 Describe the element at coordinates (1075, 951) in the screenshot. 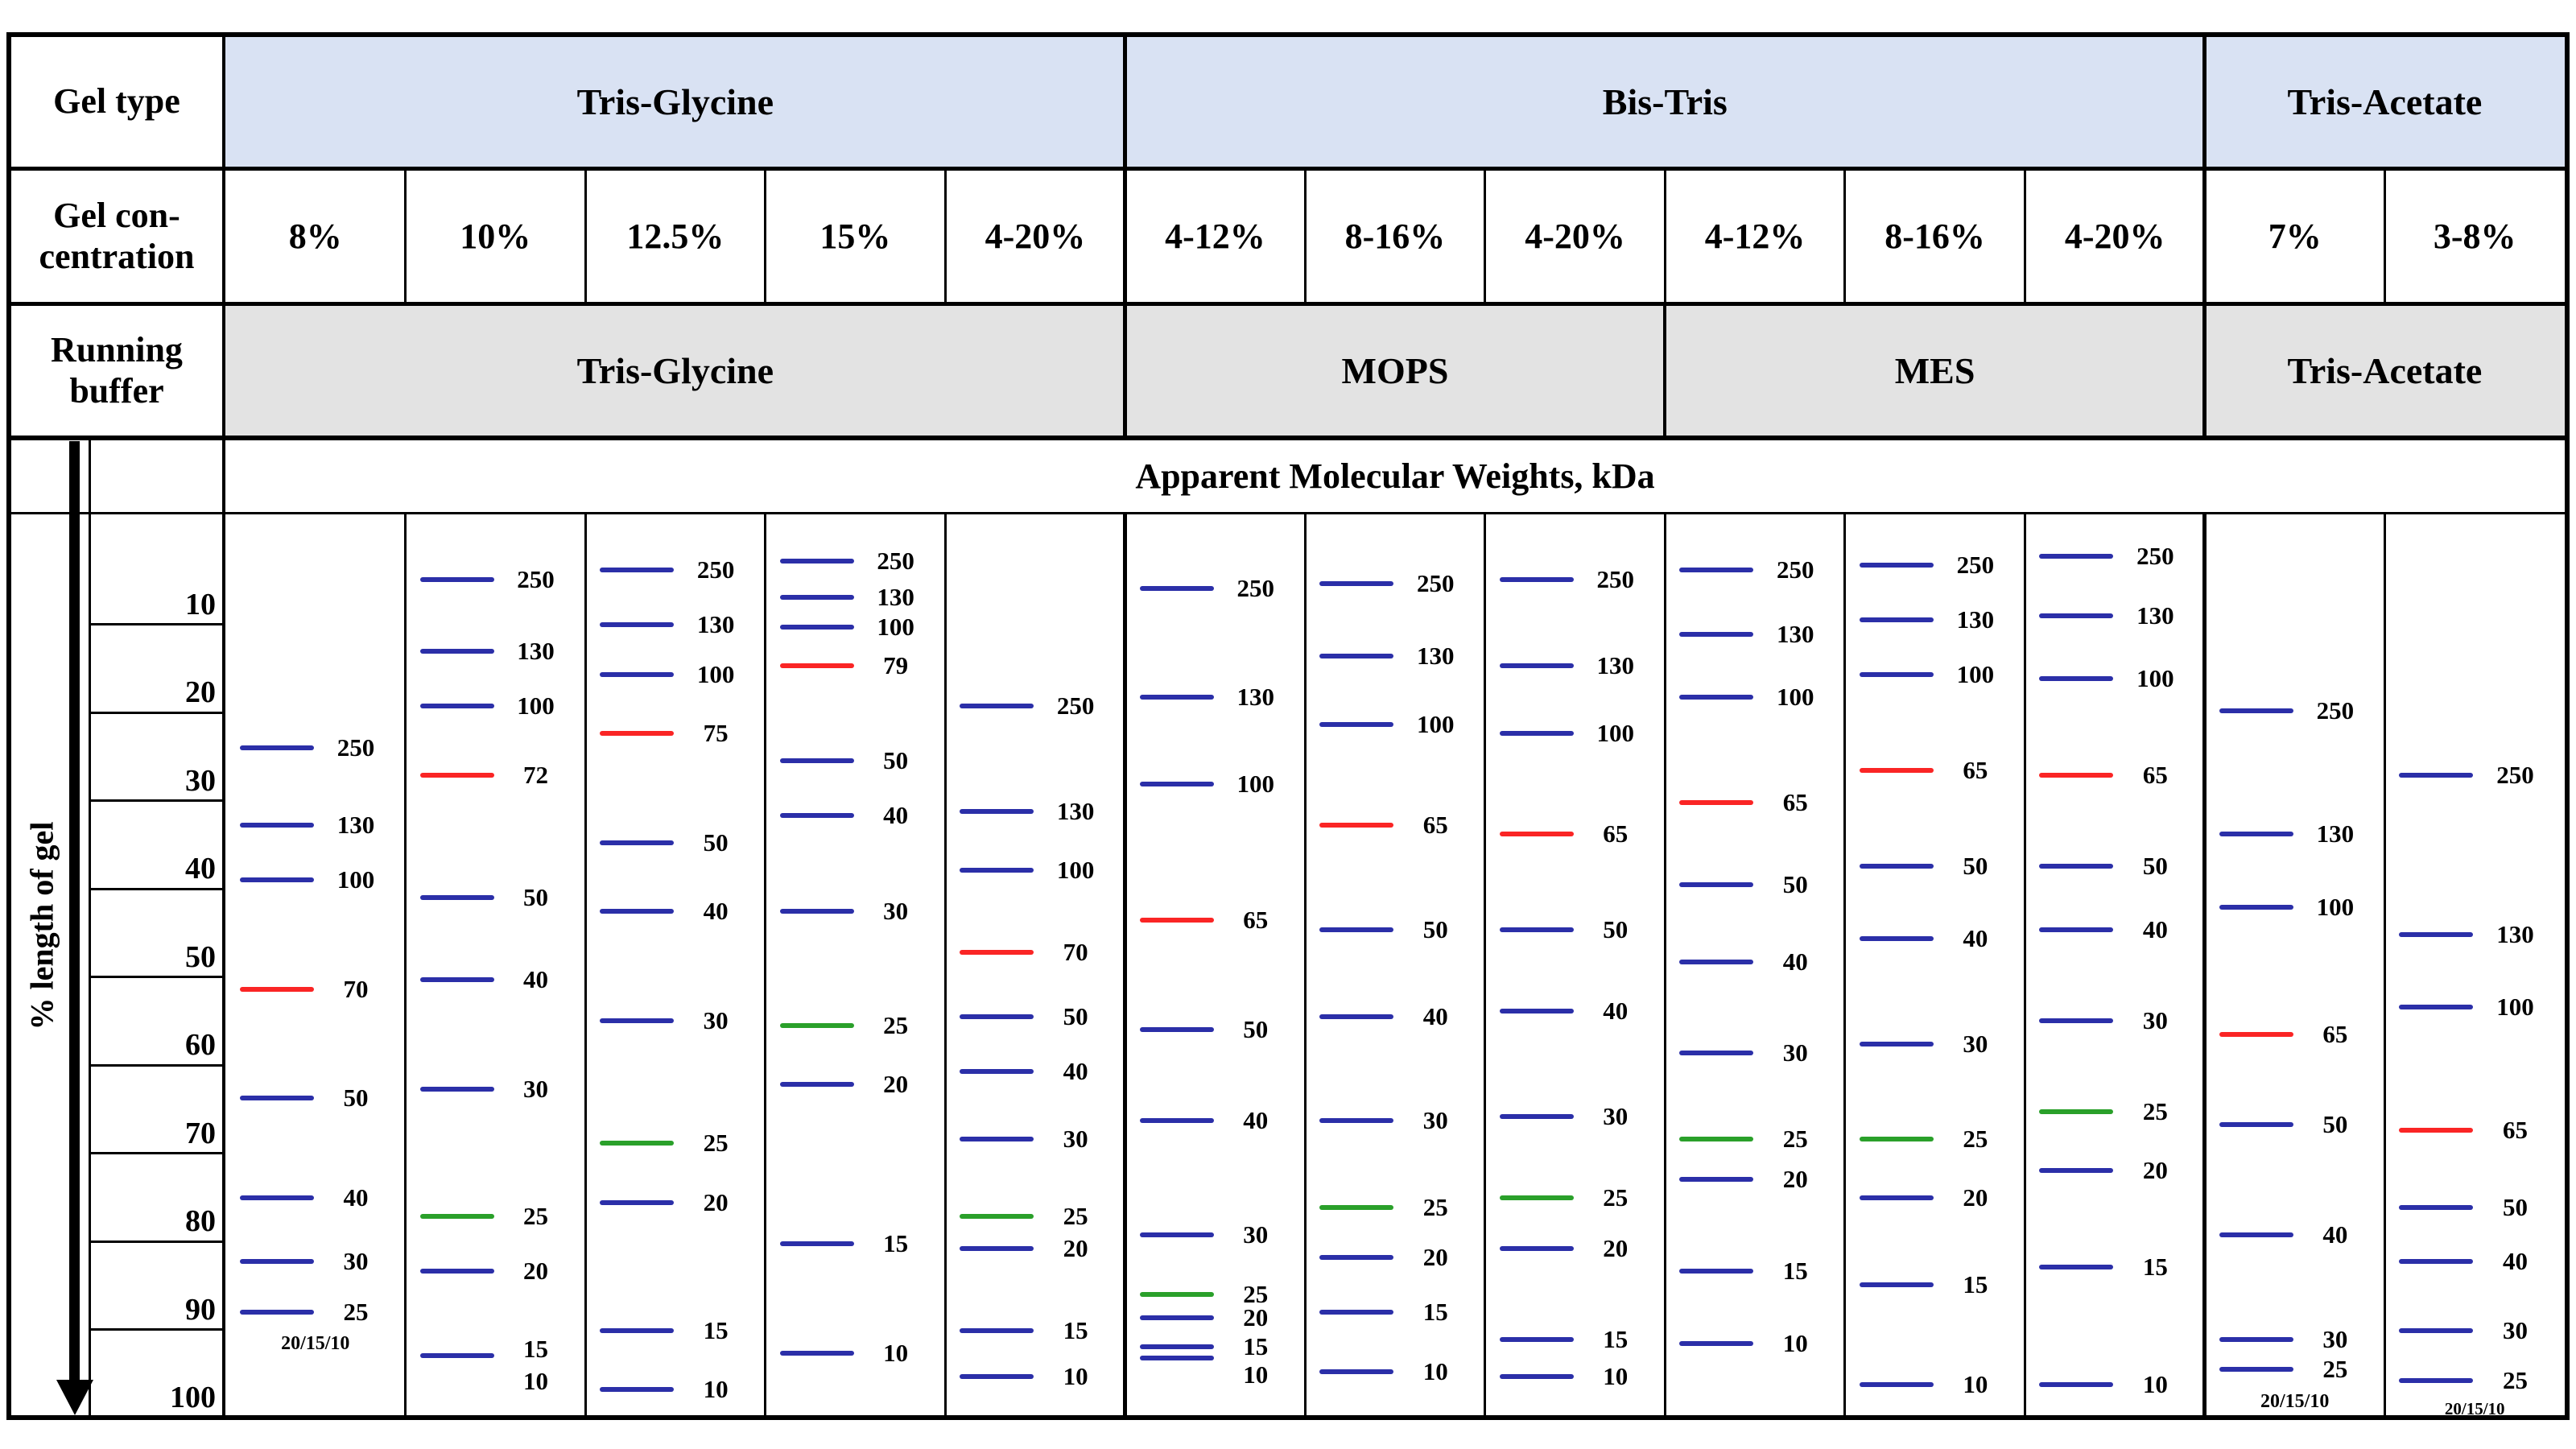

I see `band-label-70kda: 70` at that location.